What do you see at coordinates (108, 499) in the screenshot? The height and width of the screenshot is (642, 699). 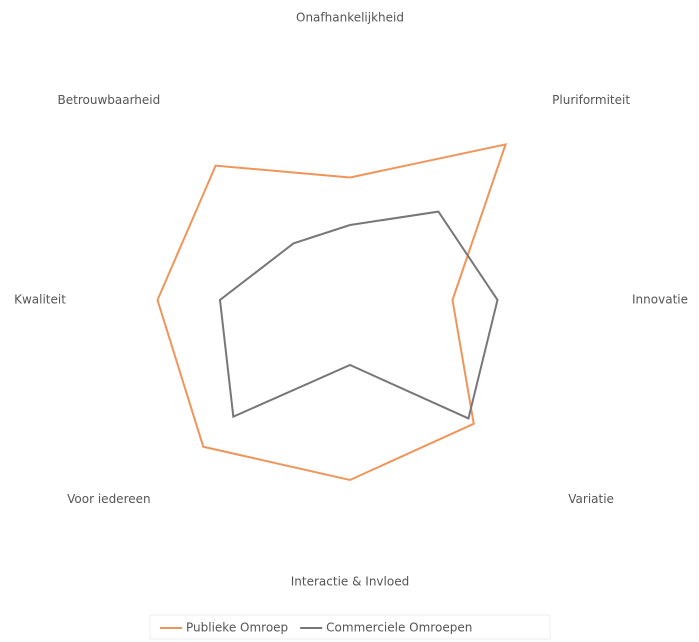 I see `axis-label: Voor iedereen` at bounding box center [108, 499].